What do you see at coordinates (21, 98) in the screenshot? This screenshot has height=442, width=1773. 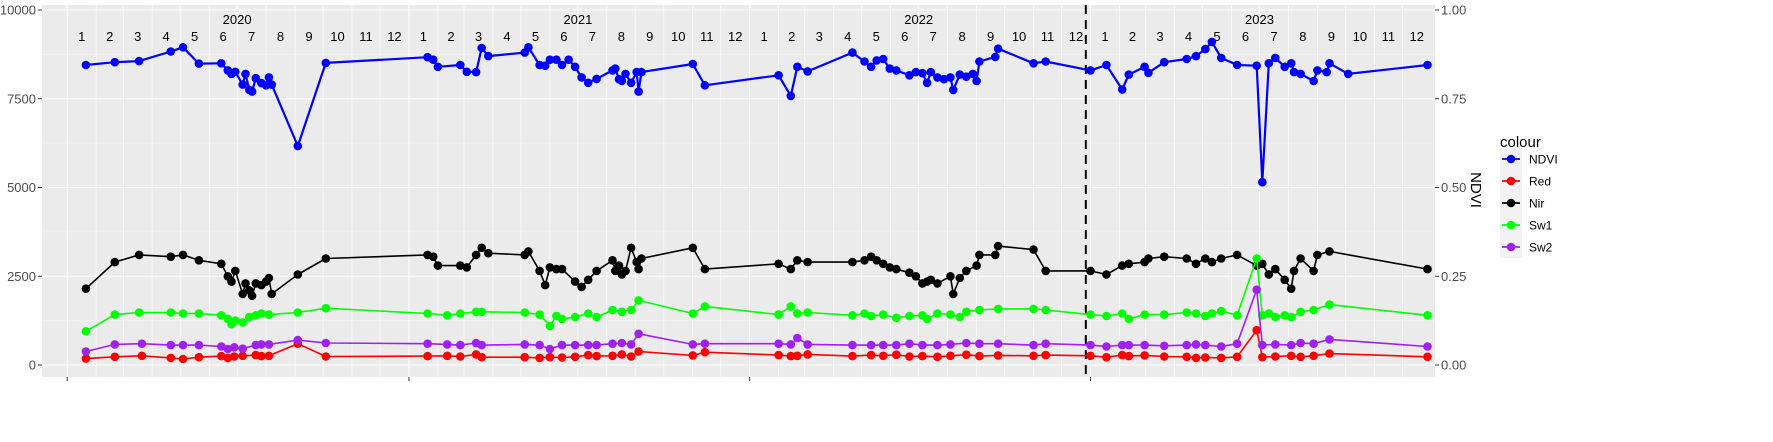 I see `left-tick-label: 7500` at bounding box center [21, 98].